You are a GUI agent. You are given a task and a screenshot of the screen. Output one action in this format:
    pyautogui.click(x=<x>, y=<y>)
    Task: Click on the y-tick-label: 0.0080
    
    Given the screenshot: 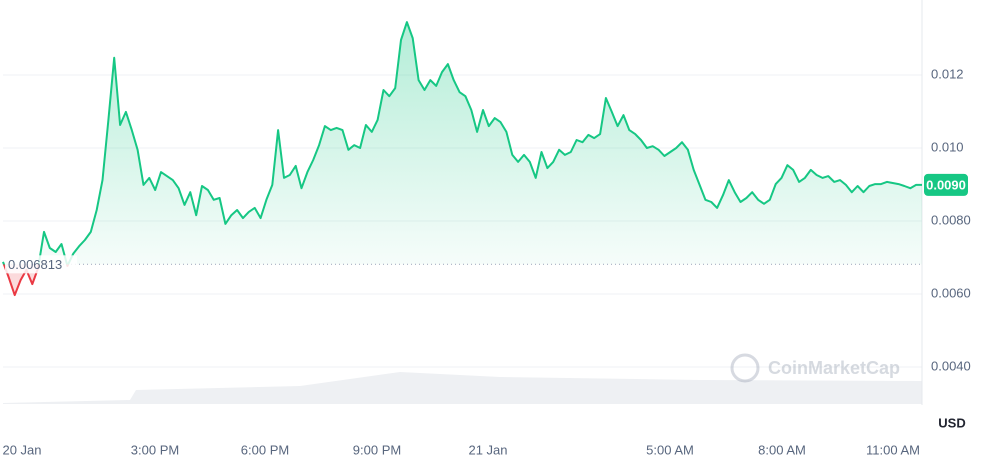 What is the action you would take?
    pyautogui.click(x=951, y=219)
    